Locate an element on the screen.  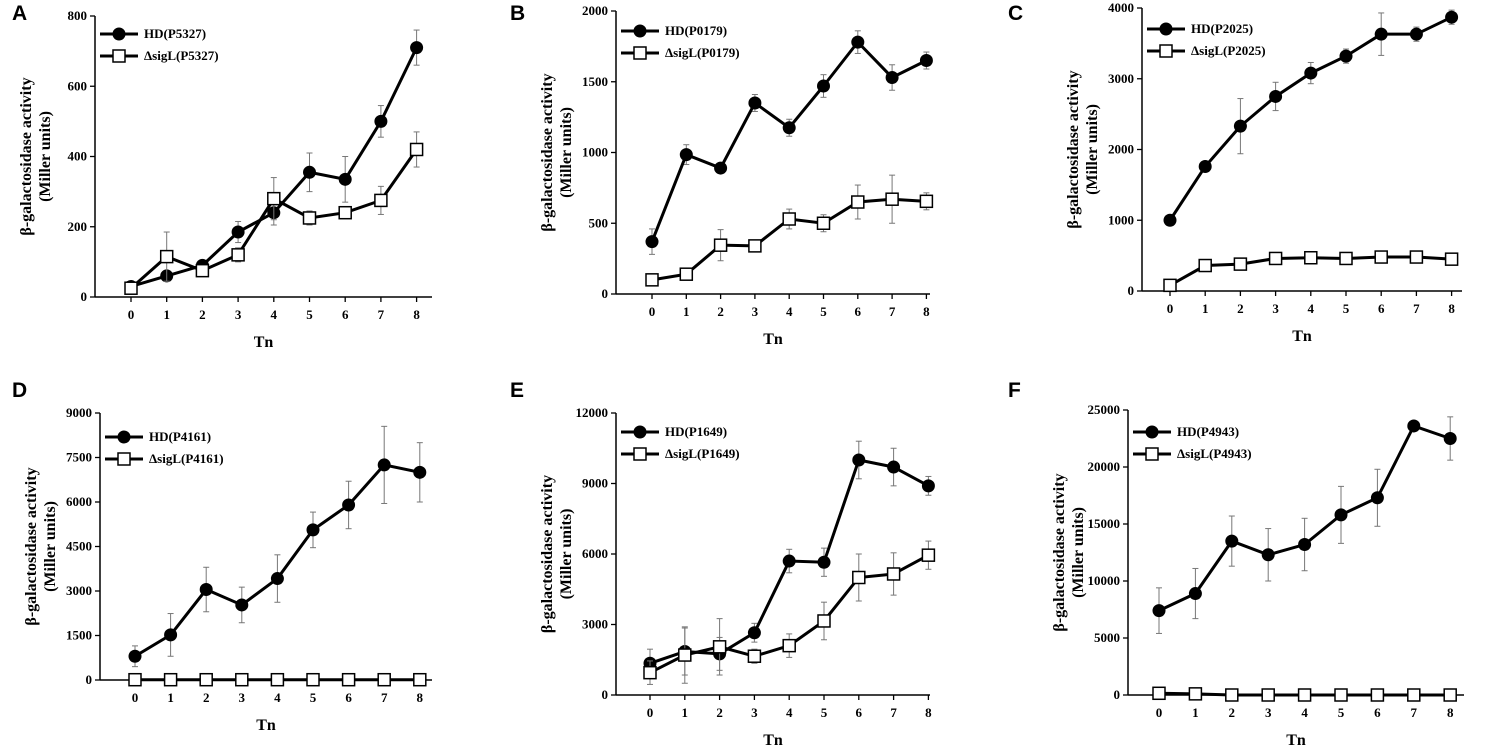
y-tick-label: 10000 is located at coordinates (1104, 580).